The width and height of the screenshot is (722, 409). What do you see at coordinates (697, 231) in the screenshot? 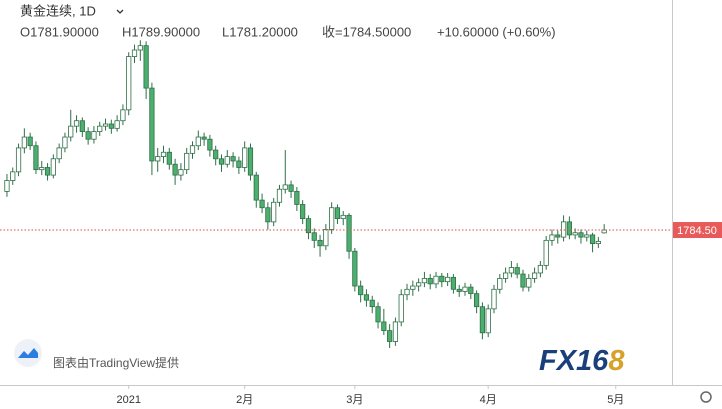
I see `last-price-label: 1784.50` at bounding box center [697, 231].